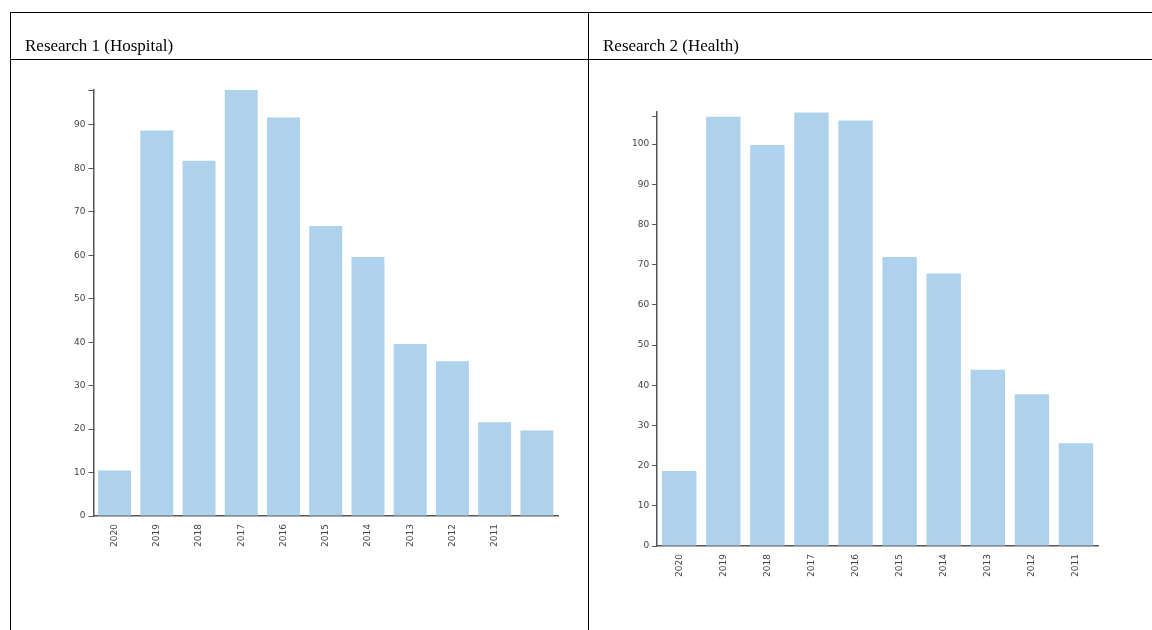  What do you see at coordinates (299, 36) in the screenshot?
I see `chart-title: Research 1 (Hospital)` at bounding box center [299, 36].